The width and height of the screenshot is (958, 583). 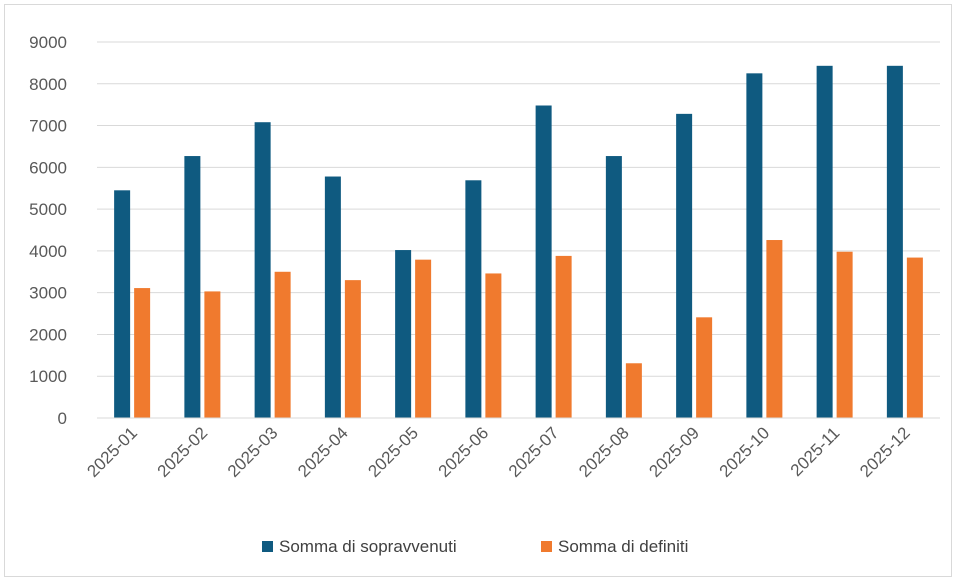 What do you see at coordinates (48, 251) in the screenshot?
I see `y-tick-label: 4000` at bounding box center [48, 251].